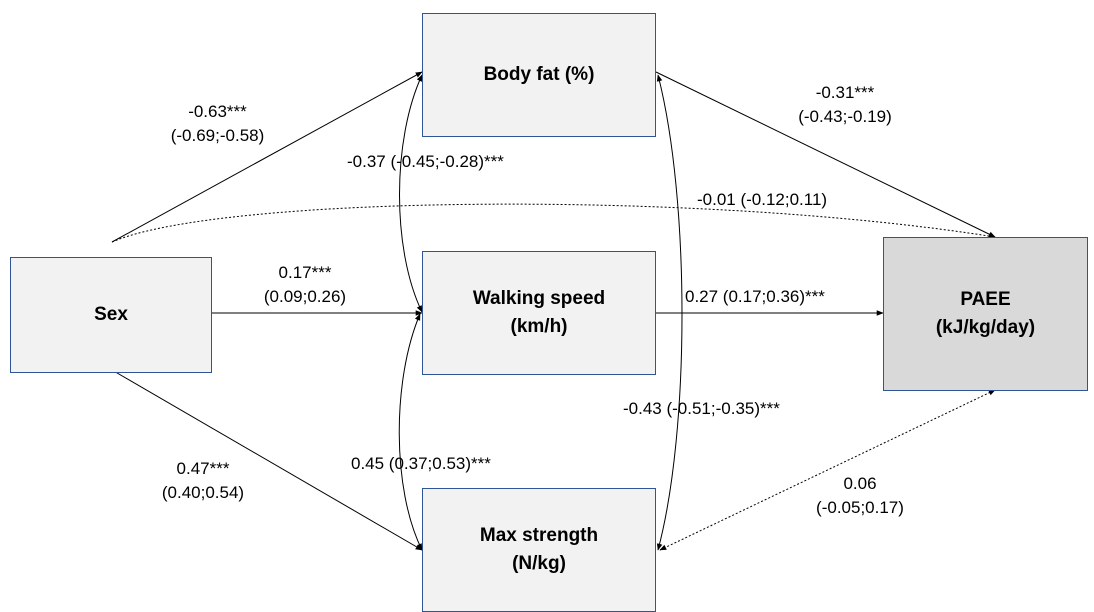  I want to click on label-bodyfat-strength: -0.43 (-0.51;-0.35)***, so click(701, 409).